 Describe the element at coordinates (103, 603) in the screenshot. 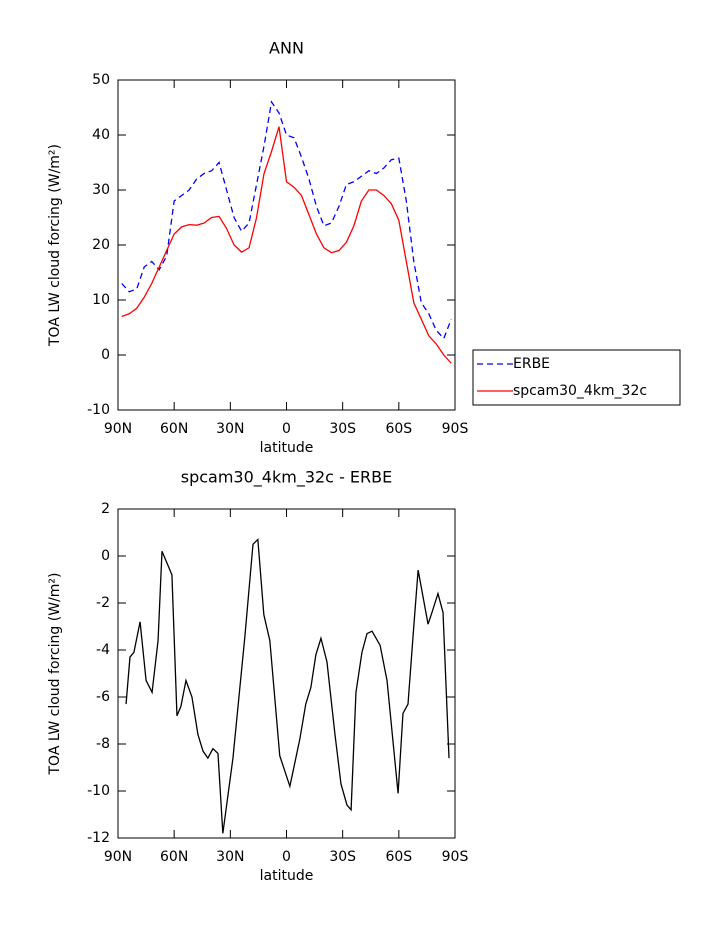

I see `y-tick-label: -2` at that location.